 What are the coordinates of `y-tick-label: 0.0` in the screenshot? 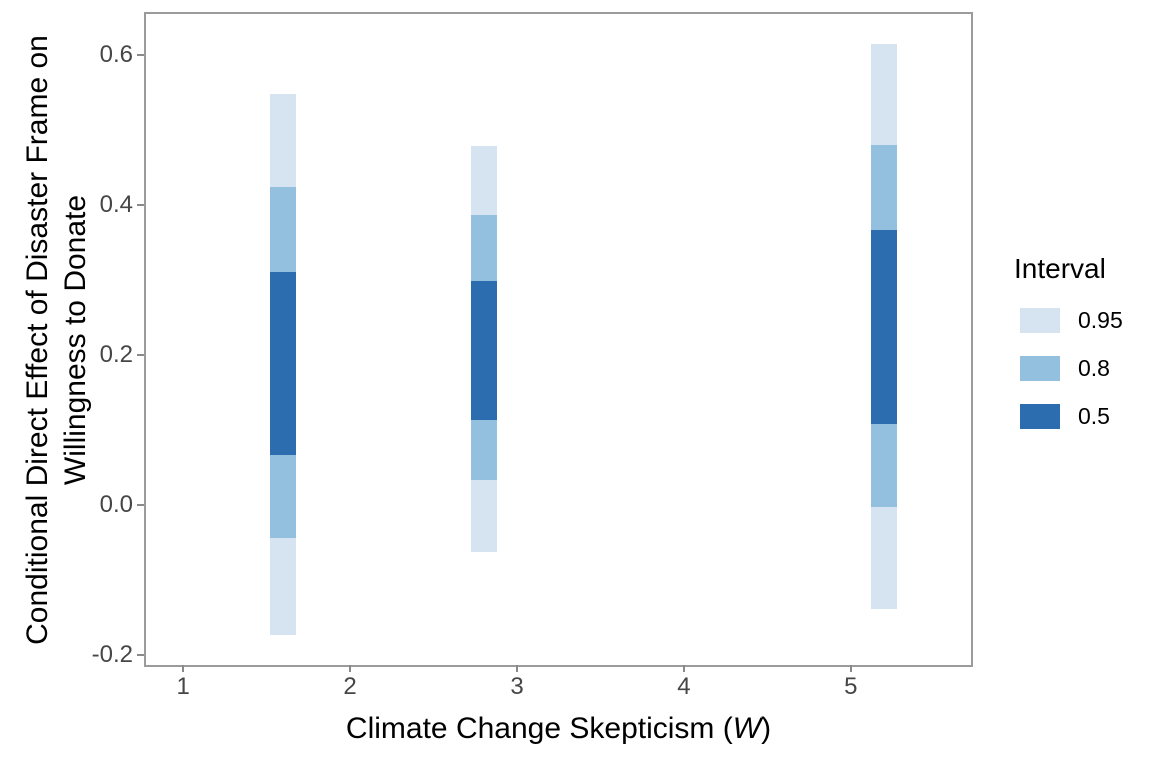 It's located at (116, 505).